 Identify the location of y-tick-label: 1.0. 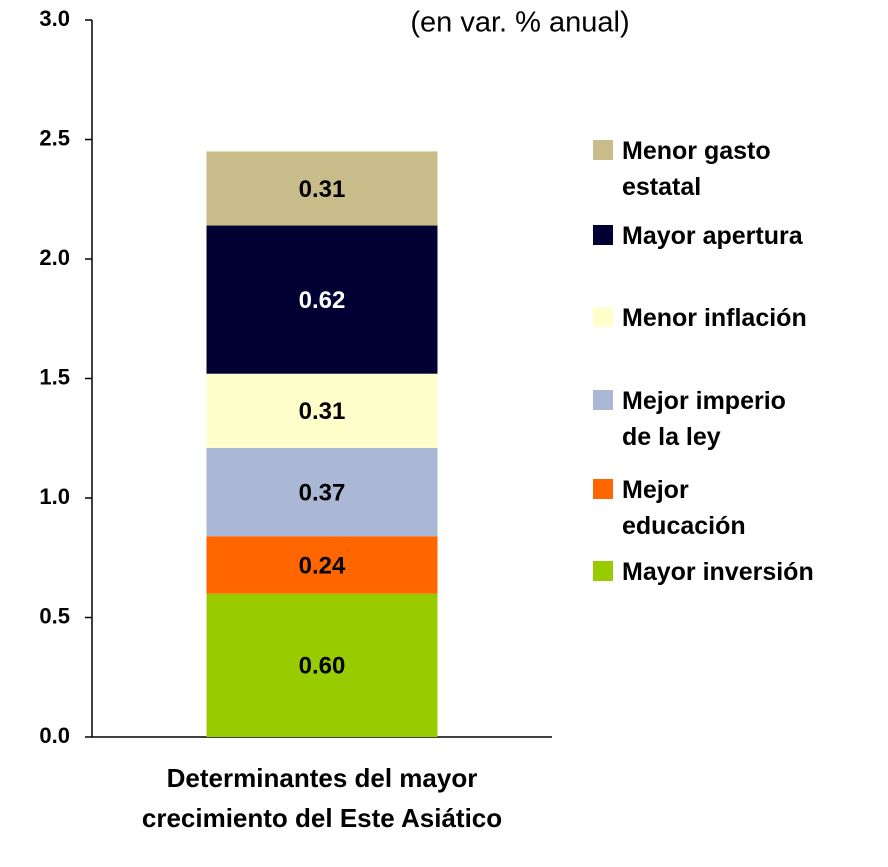
(54, 496).